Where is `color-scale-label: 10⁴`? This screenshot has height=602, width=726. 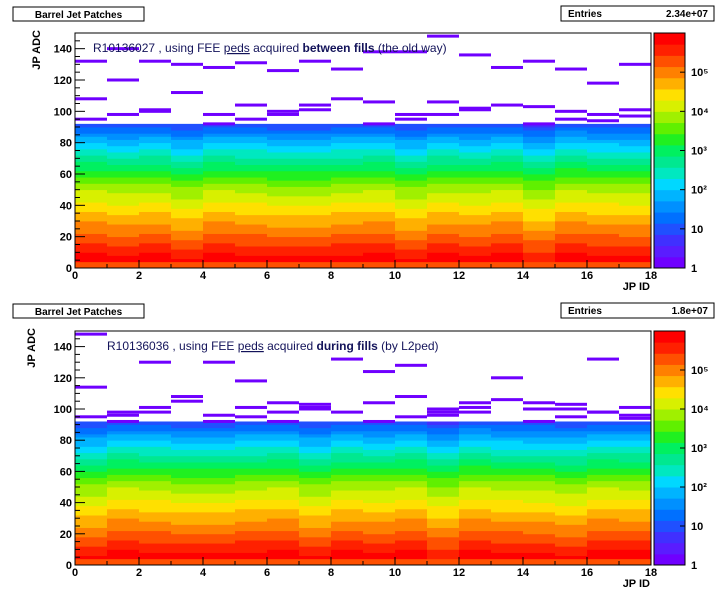 color-scale-label: 10⁴ is located at coordinates (700, 410).